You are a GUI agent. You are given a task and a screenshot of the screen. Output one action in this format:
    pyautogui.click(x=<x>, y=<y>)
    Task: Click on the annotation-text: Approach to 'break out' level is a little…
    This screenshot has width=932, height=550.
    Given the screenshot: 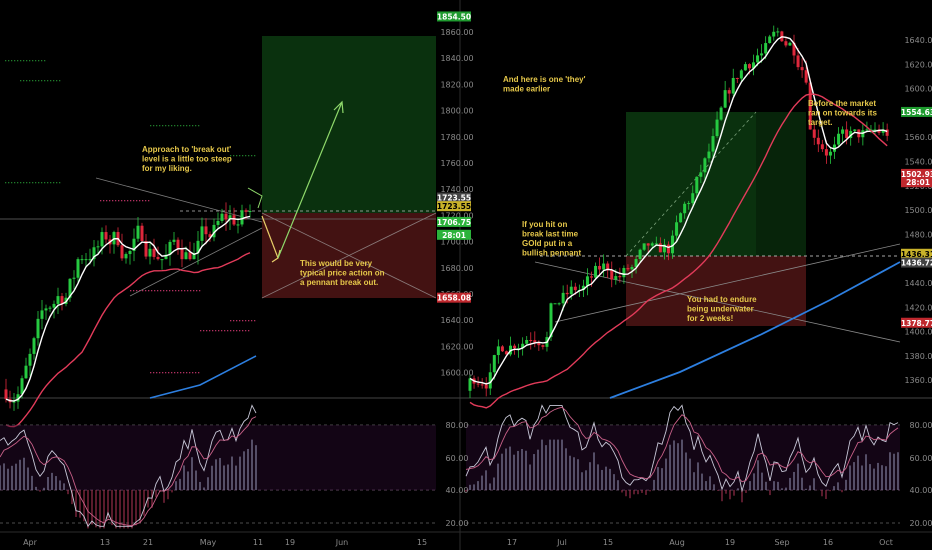 What is the action you would take?
    pyautogui.click(x=187, y=159)
    